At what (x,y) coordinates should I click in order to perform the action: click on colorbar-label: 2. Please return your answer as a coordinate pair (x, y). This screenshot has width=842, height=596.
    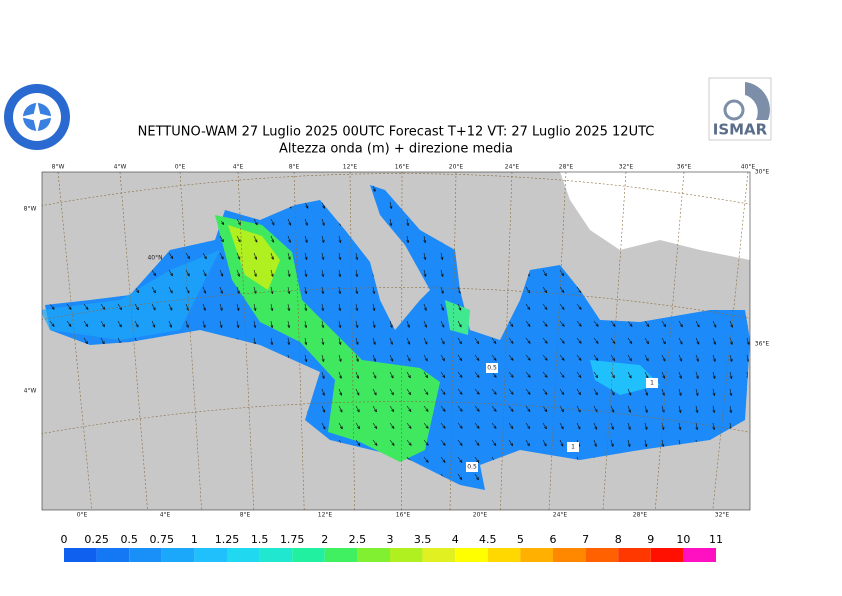
    Looking at the image, I should click on (324, 539).